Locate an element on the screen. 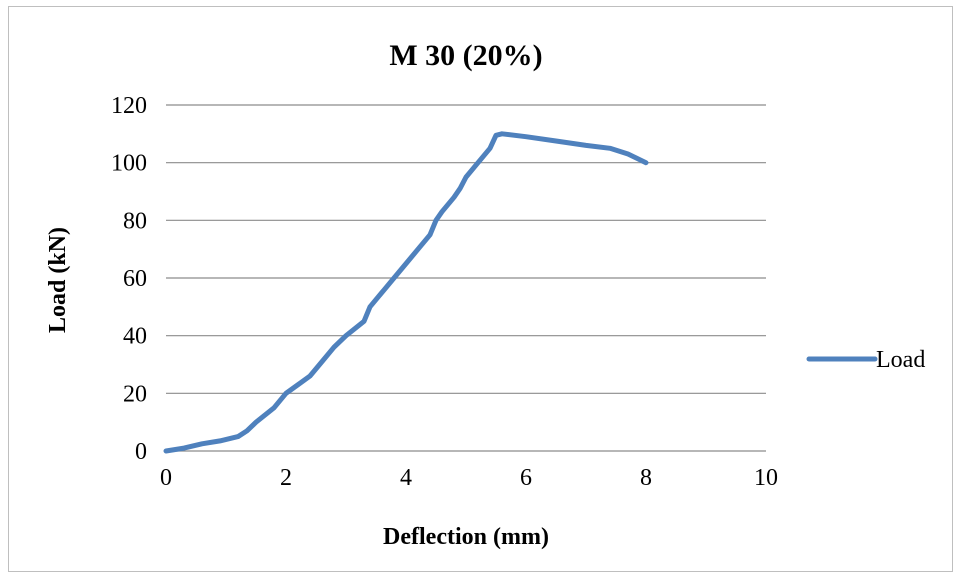  y-tick-label: 80 is located at coordinates (135, 221).